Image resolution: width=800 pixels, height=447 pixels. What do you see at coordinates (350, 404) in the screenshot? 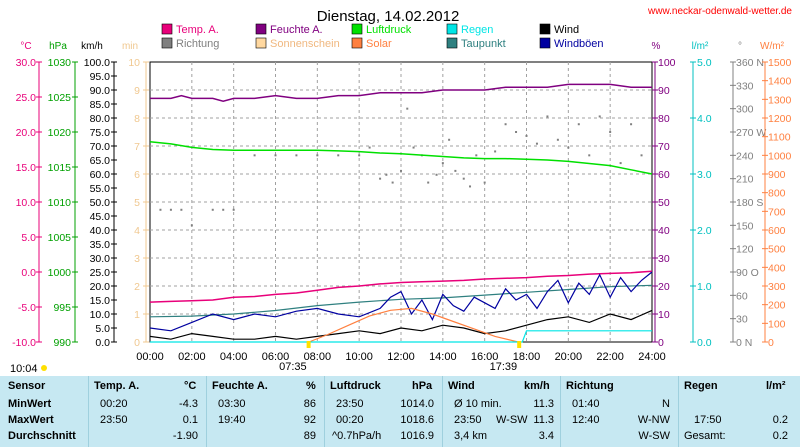
I see `stats-min-press-time: 23:50` at bounding box center [350, 404].